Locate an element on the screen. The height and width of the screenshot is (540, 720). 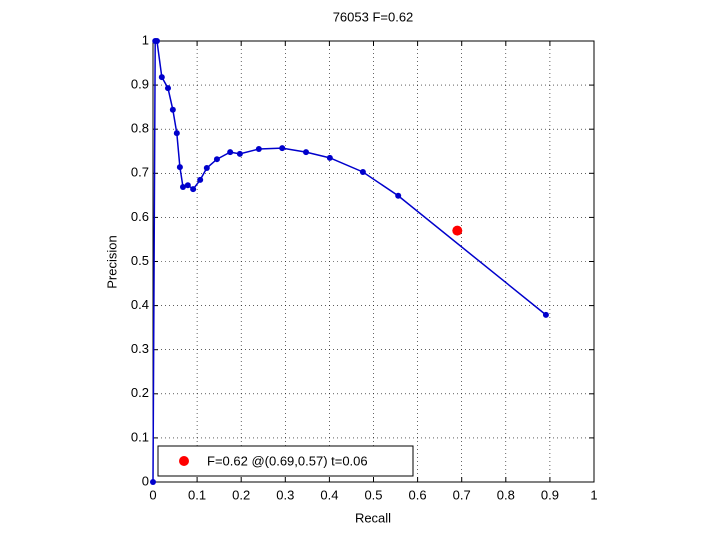
y-tick-label: 0.9 is located at coordinates (140, 84).